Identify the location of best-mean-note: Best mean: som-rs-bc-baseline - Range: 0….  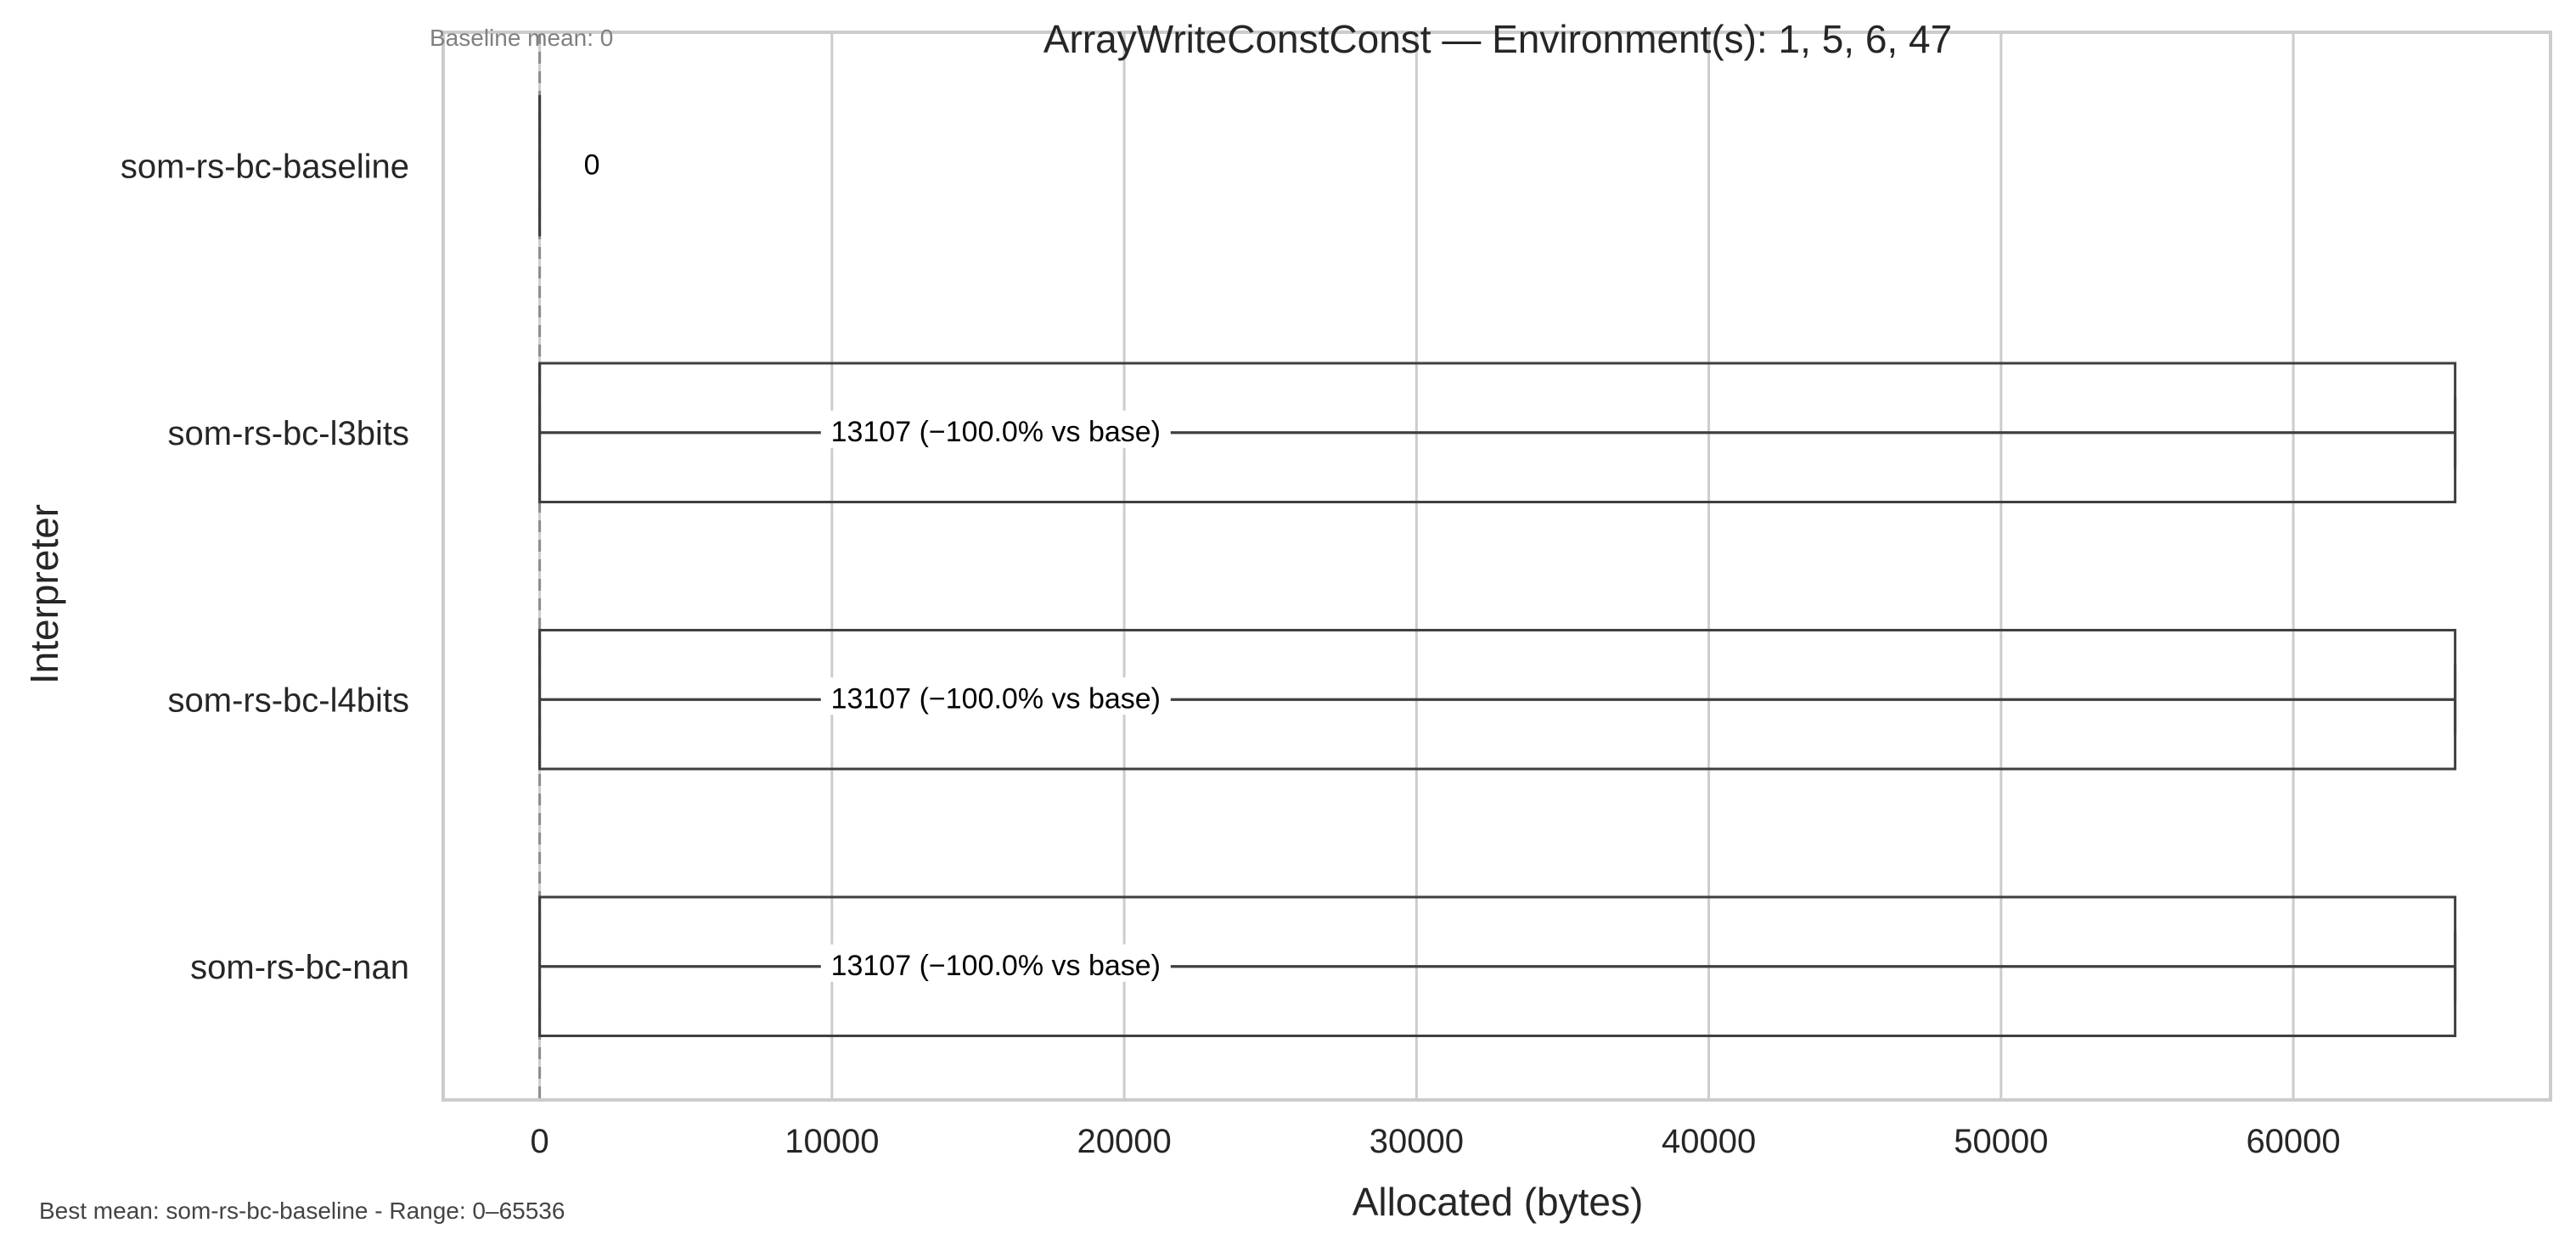
(302, 1211).